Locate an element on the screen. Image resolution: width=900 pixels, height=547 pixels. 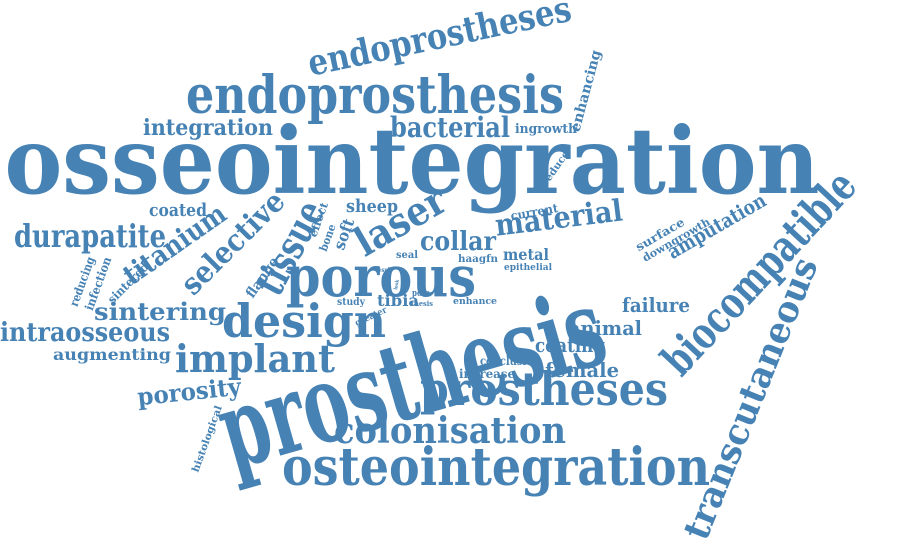
word-coated: coated is located at coordinates (178, 210).